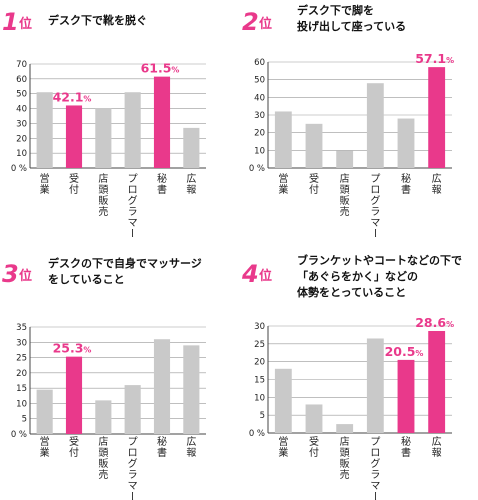 The width and height of the screenshot is (478, 500). Describe the element at coordinates (191, 190) in the screenshot. I see `chart-1-category-label-char: 報` at that location.